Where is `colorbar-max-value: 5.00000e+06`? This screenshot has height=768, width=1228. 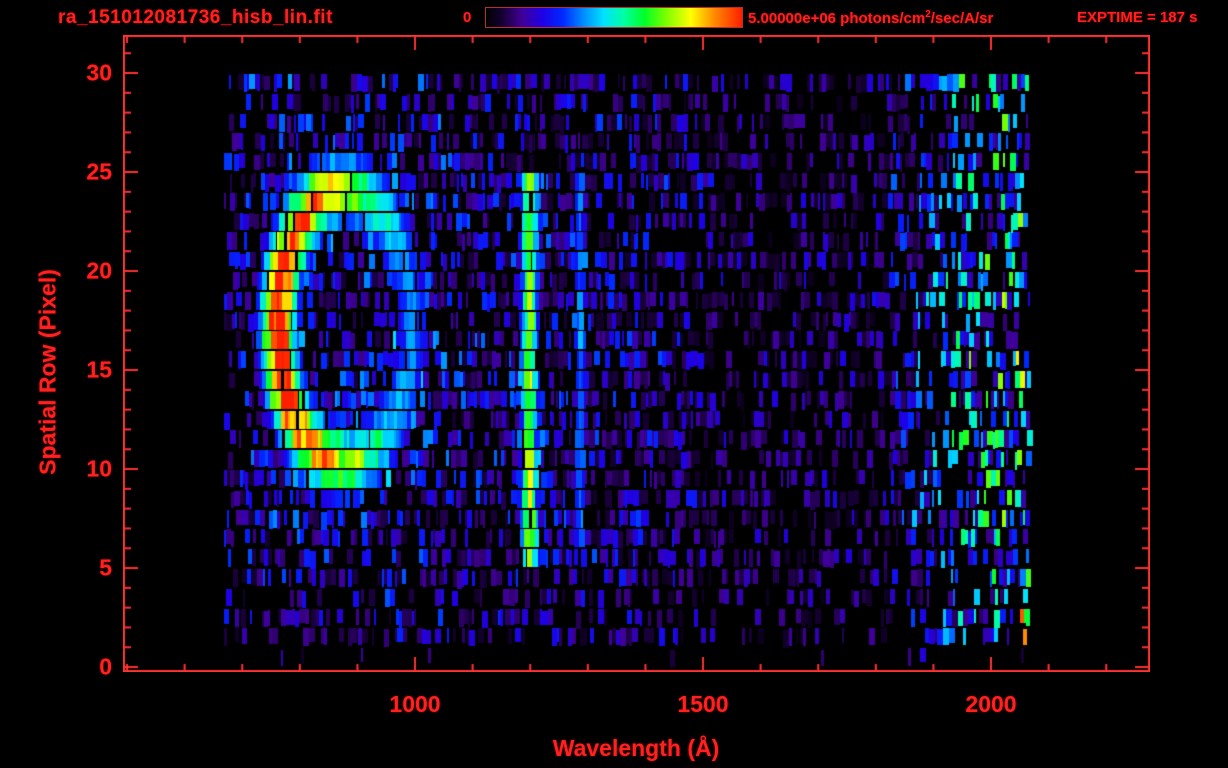
colorbar-max-value: 5.00000e+06 is located at coordinates (792, 18).